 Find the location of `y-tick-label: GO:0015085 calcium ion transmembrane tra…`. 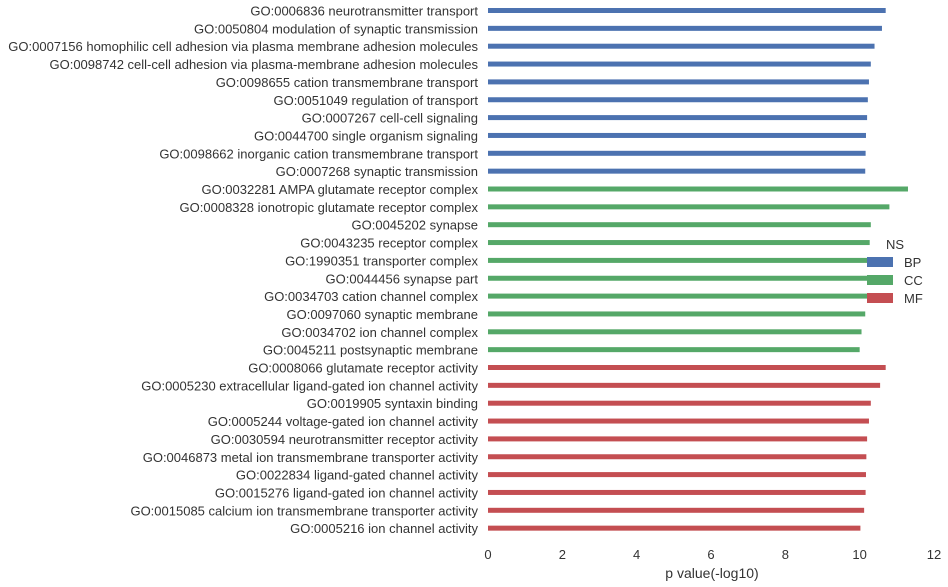

y-tick-label: GO:0015085 calcium ion transmembrane tra… is located at coordinates (304, 510).